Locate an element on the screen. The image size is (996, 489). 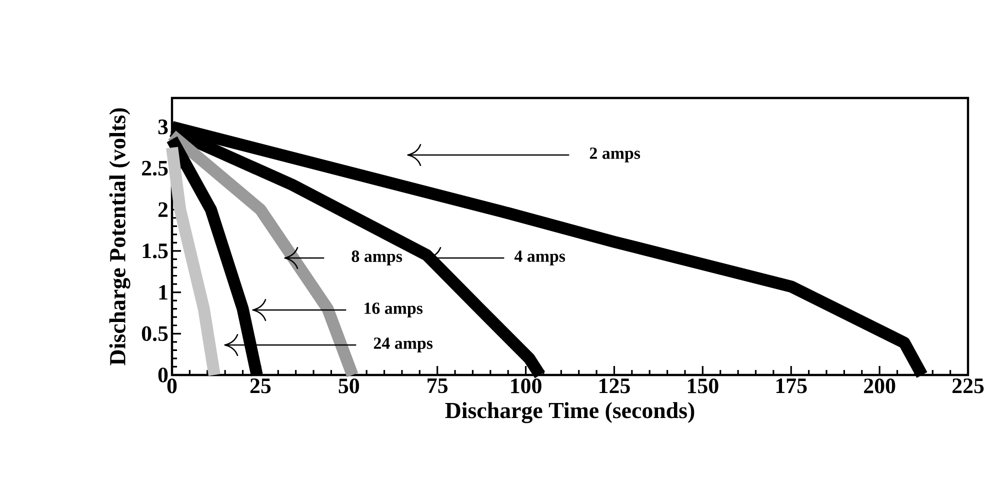
y-tick-label: 0 is located at coordinates (163, 375).